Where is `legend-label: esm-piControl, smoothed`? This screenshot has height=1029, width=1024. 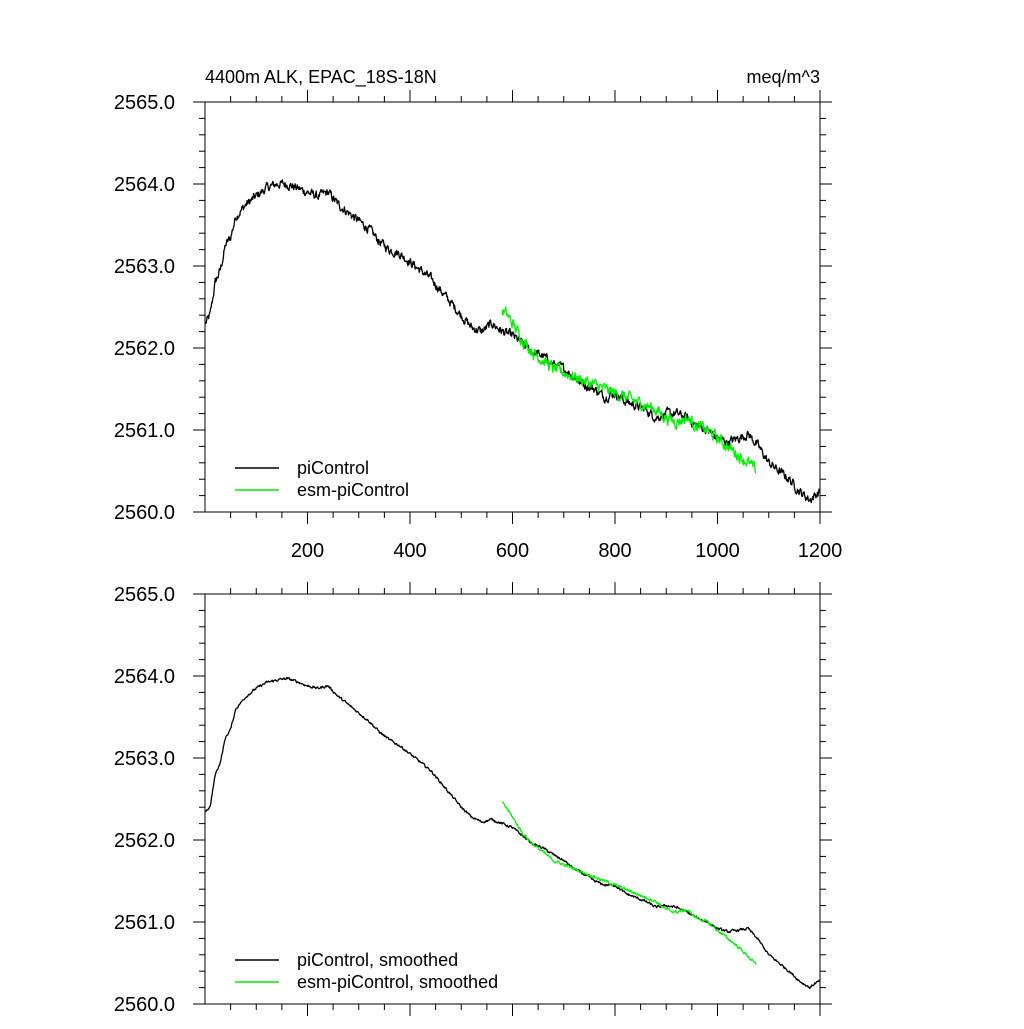 legend-label: esm-piControl, smoothed is located at coordinates (397, 982).